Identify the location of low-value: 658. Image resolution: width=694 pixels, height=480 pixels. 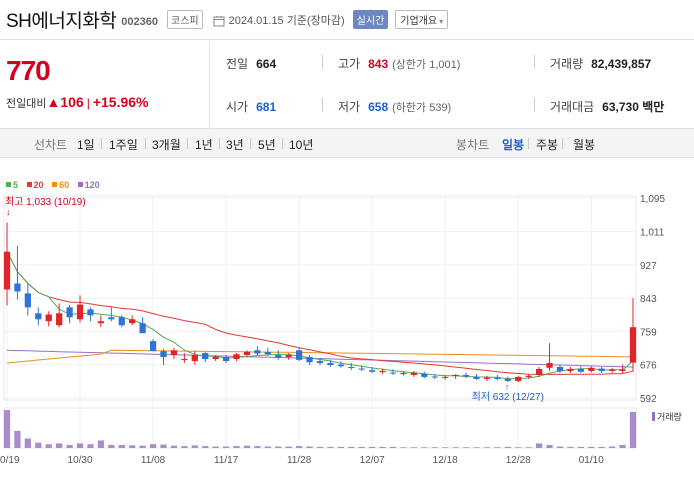
(378, 107).